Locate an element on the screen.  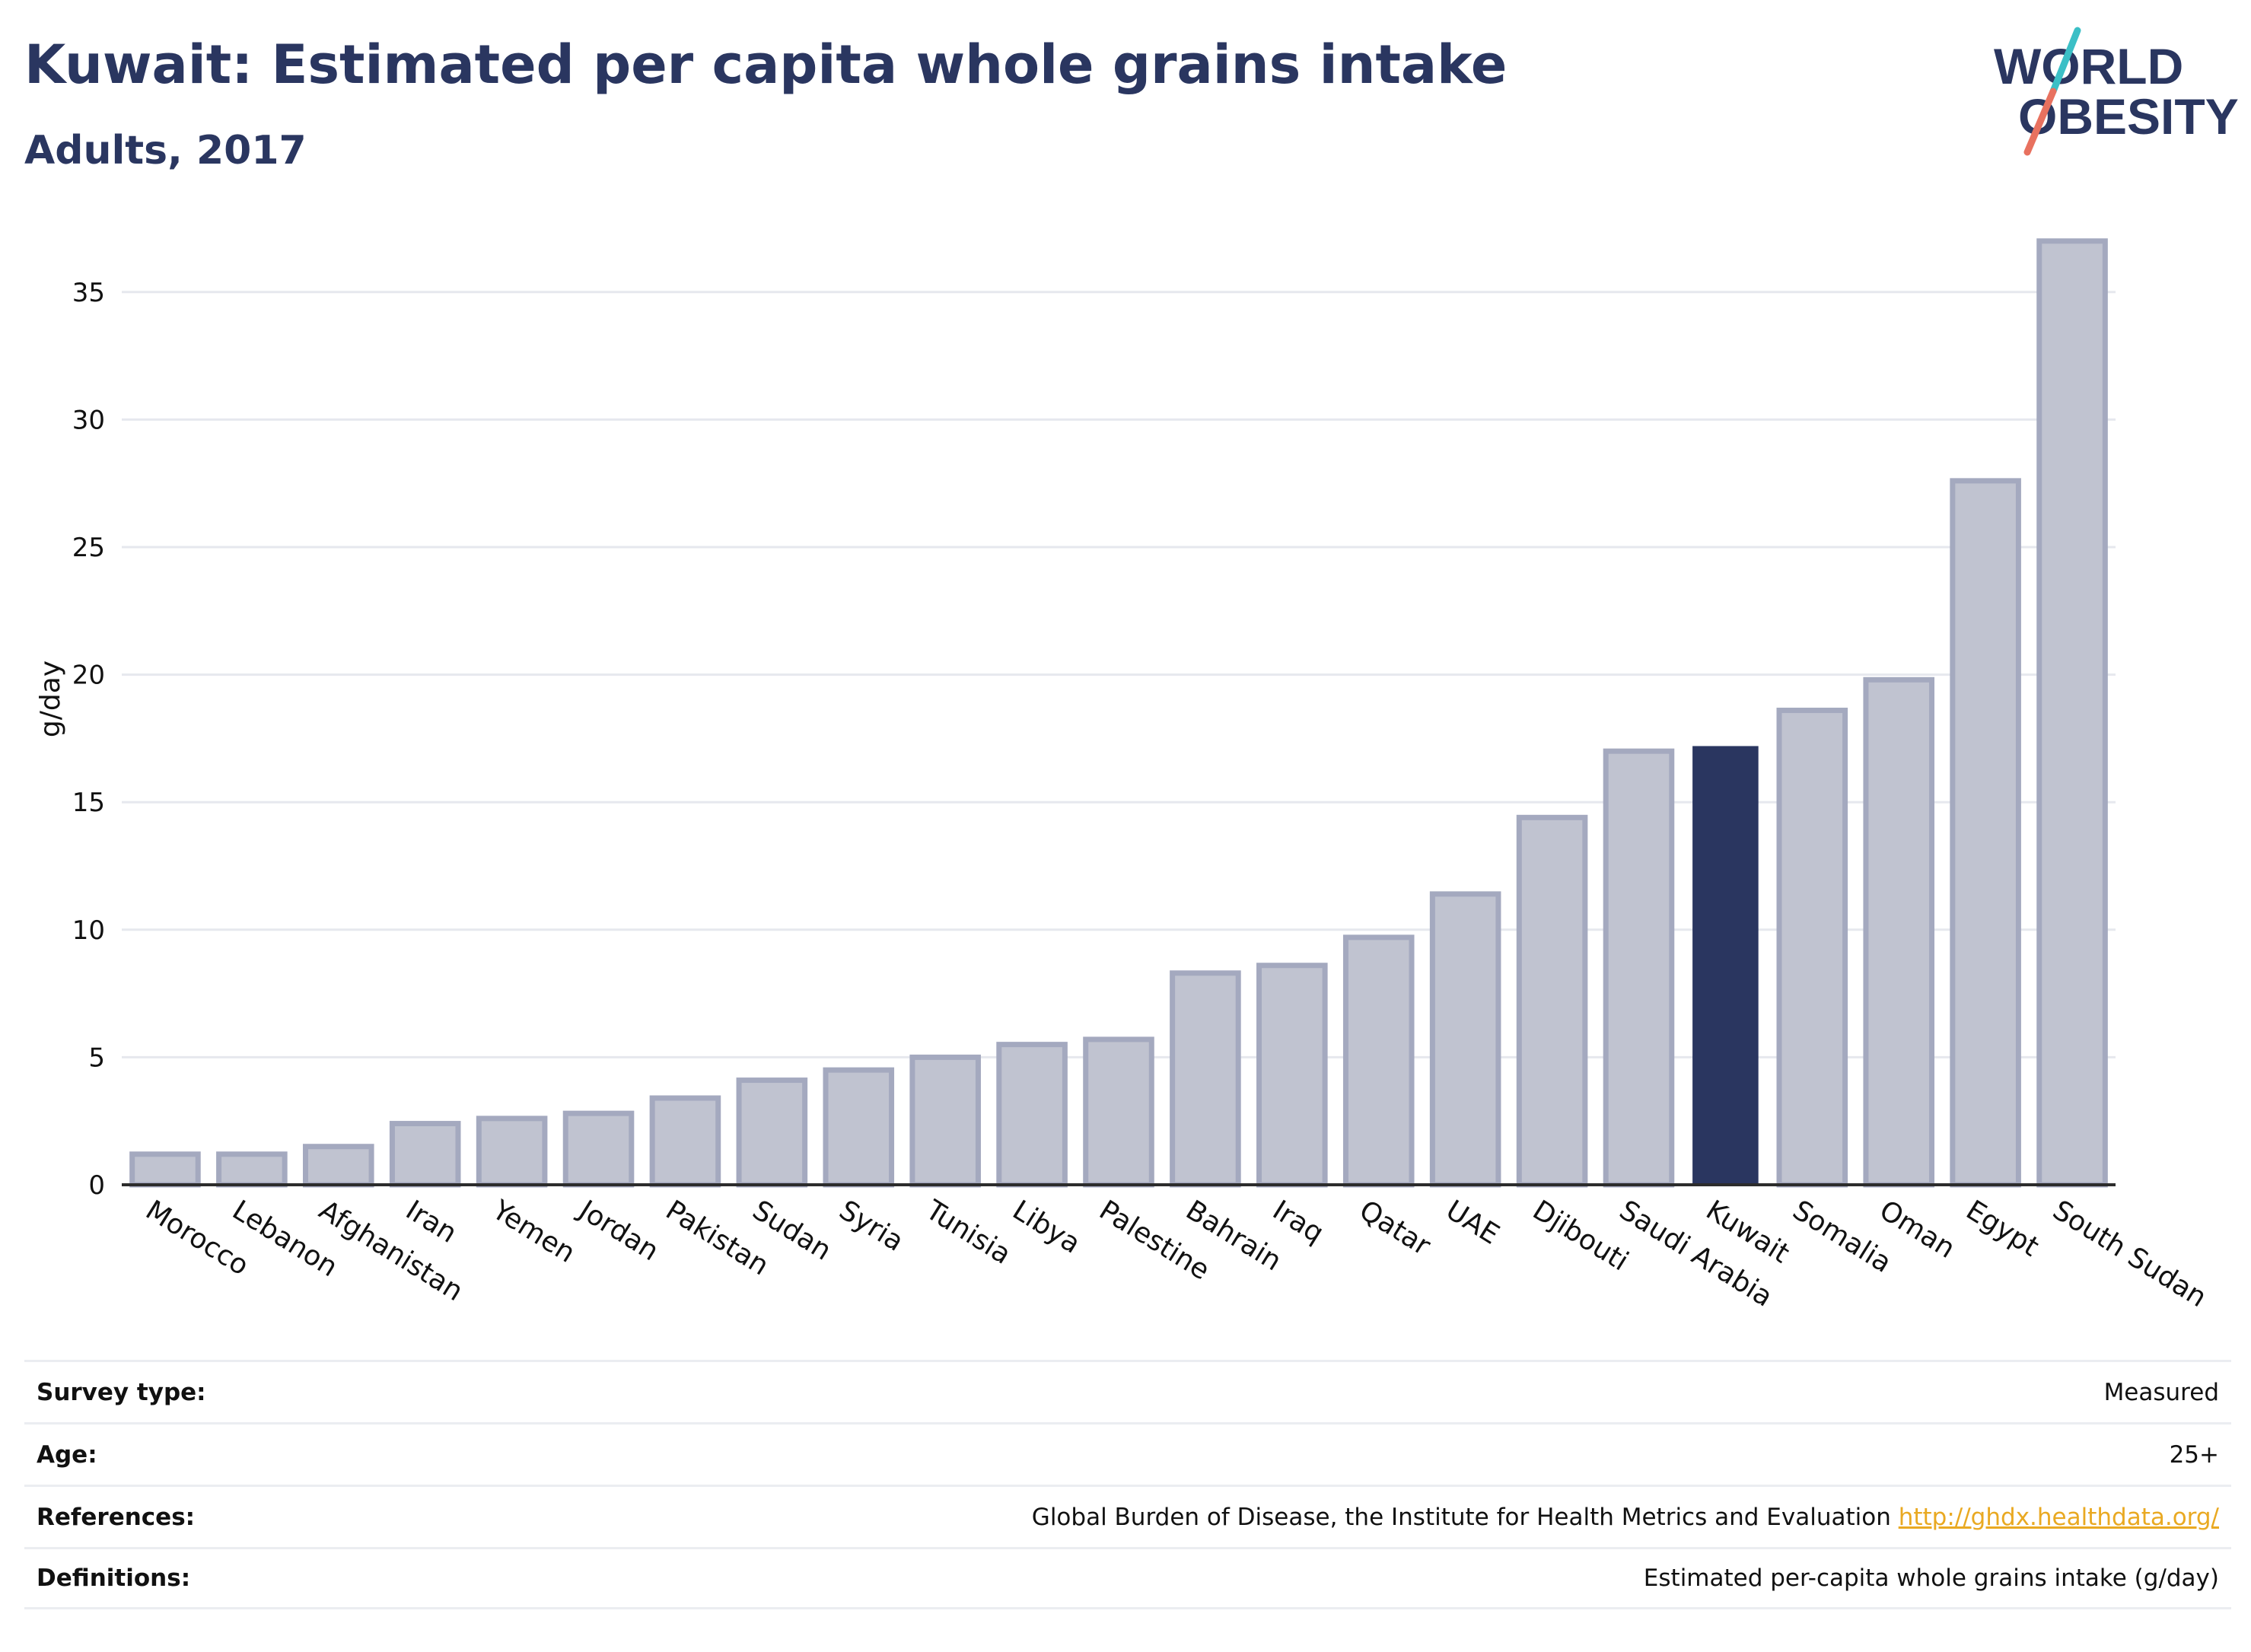
logo-line-2: OBESITY is located at coordinates (2128, 116).